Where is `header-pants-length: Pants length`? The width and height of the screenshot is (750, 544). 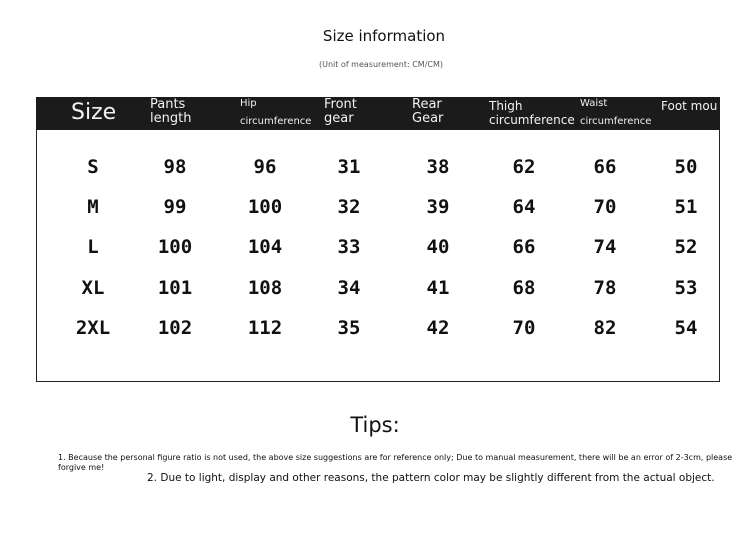 header-pants-length: Pants length is located at coordinates (170, 112).